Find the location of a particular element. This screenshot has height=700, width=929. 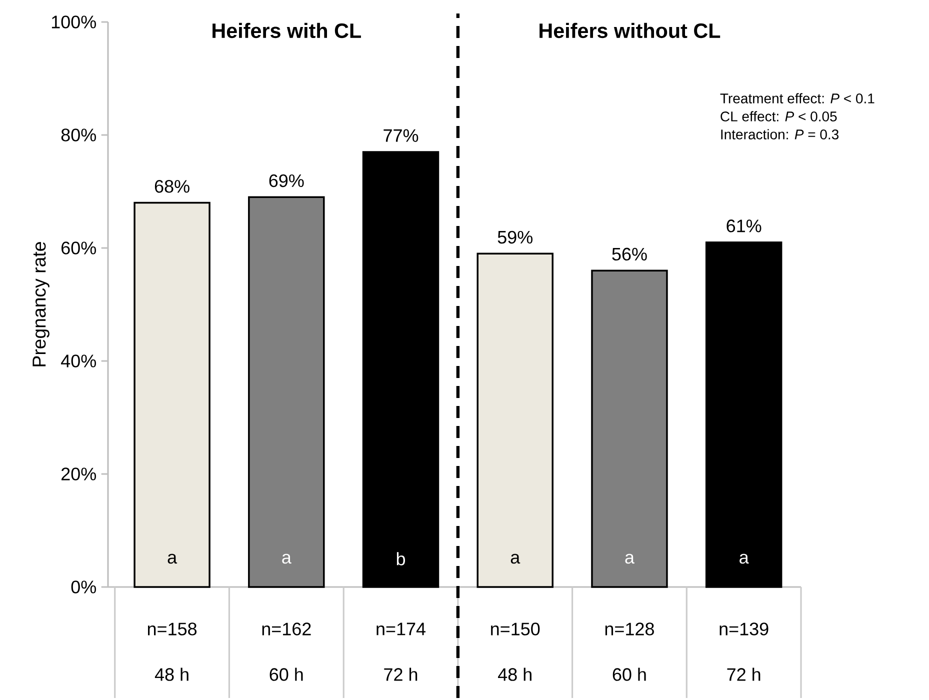

annotation: Interaction: P = 0.3 is located at coordinates (780, 134).